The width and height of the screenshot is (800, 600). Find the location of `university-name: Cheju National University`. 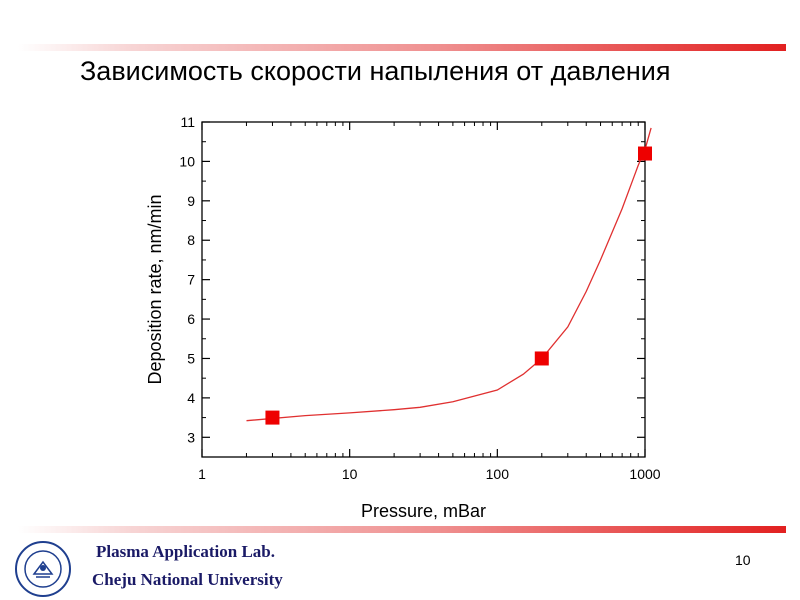

university-name: Cheju National University is located at coordinates (187, 579).